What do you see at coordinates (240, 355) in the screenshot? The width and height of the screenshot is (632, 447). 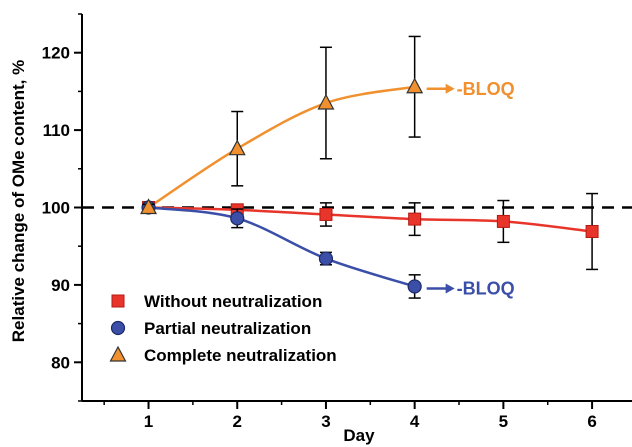 I see `legend-label-complete-neutralization: Complete neutralization` at bounding box center [240, 355].